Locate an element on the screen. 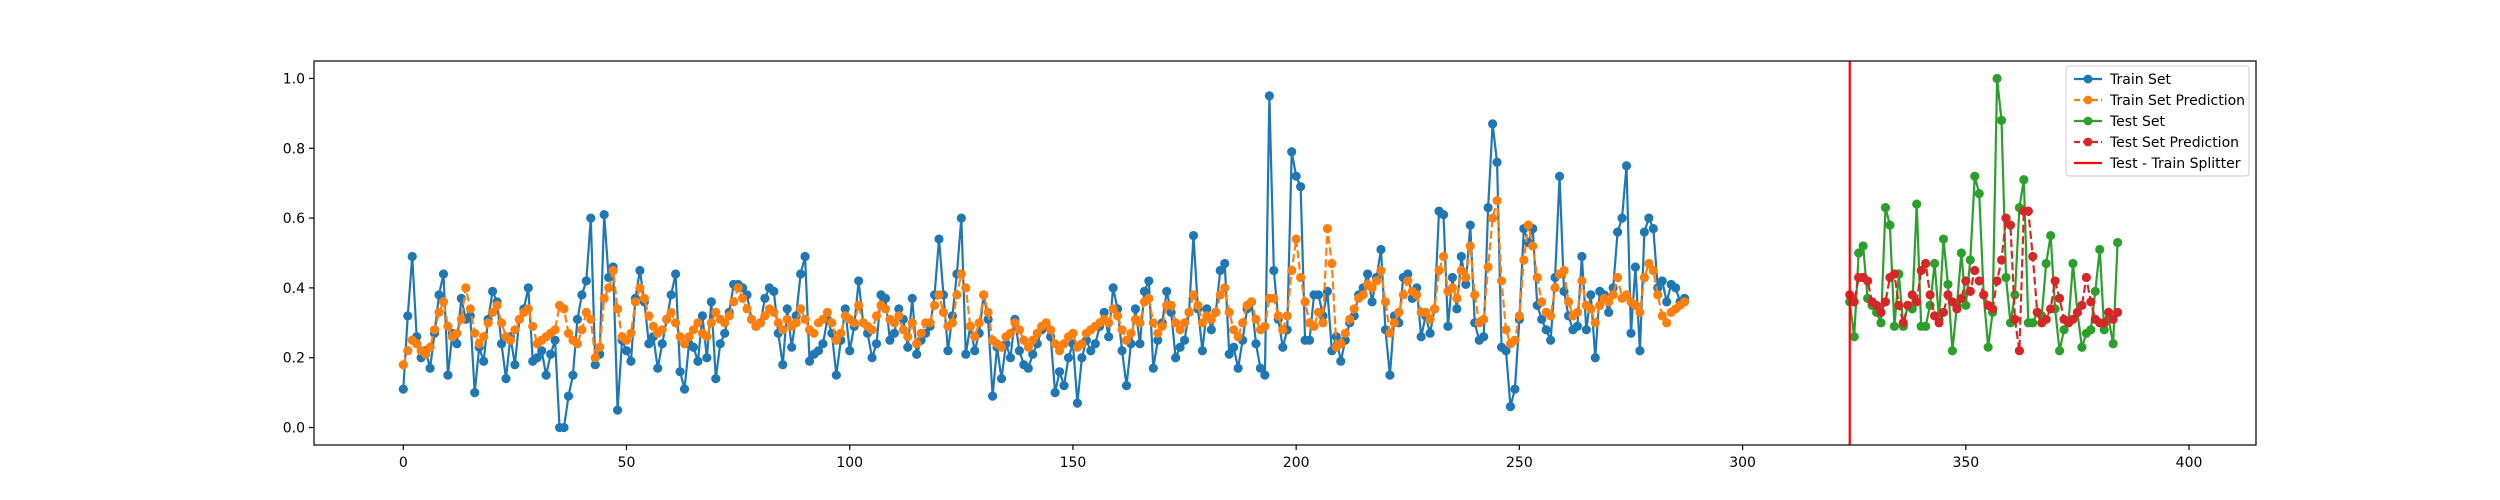 Image resolution: width=2500 pixels, height=500 pixels. legend-label: Test Set Prediction is located at coordinates (2174, 143).